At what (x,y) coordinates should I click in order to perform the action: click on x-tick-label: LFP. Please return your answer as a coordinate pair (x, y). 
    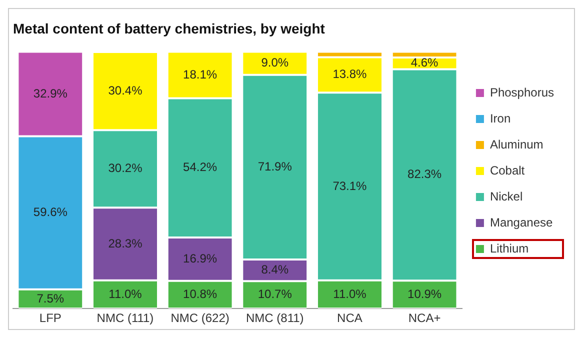
    Looking at the image, I should click on (50, 318).